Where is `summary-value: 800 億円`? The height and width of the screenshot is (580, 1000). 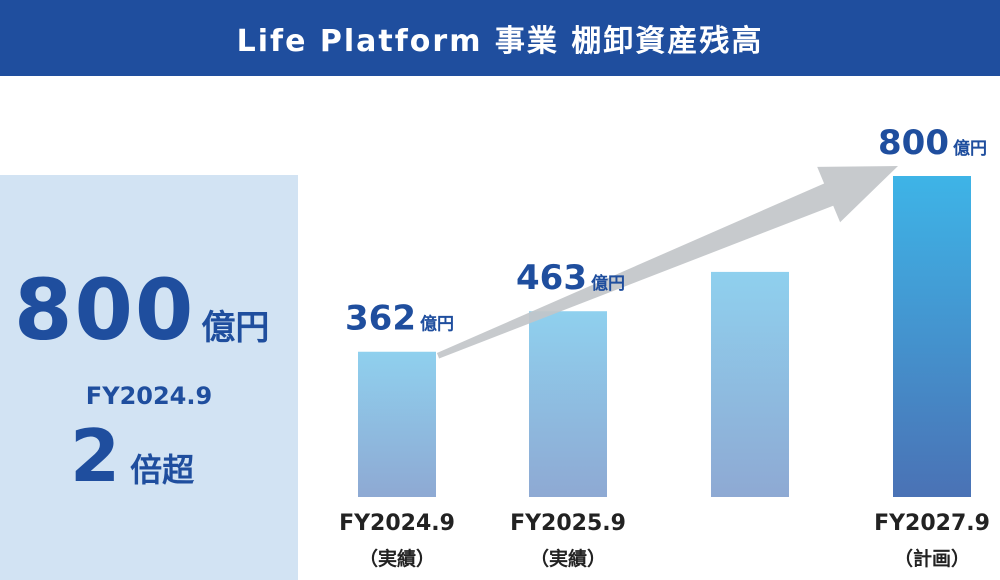
summary-value: 800 億円 is located at coordinates (154, 310).